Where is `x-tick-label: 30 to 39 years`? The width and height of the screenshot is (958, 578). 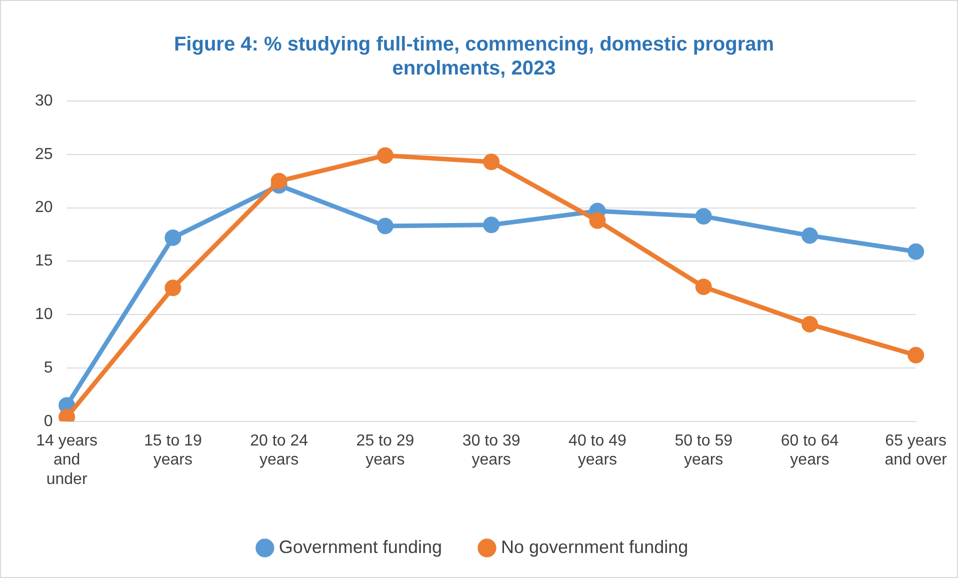
x-tick-label: 30 to 39 years is located at coordinates (491, 450).